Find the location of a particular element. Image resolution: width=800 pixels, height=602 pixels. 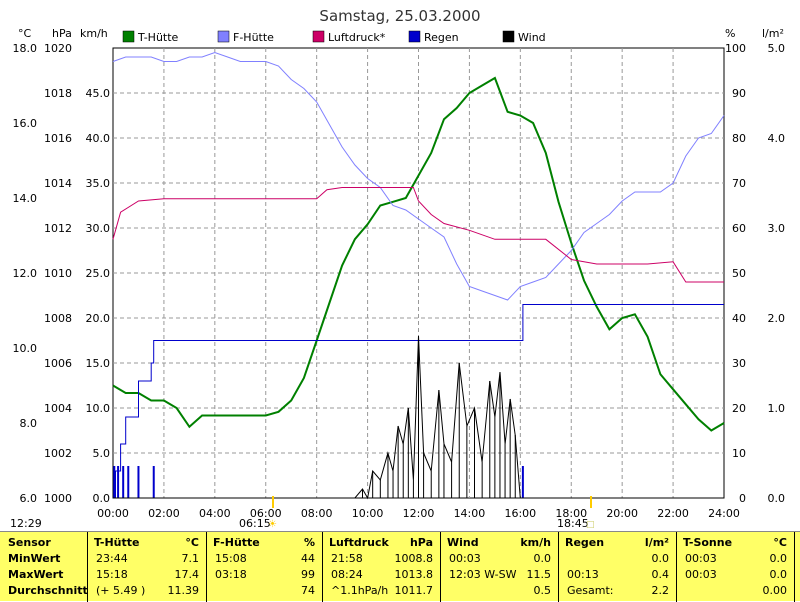

cell-value: 1008.8 is located at coordinates (414, 558).